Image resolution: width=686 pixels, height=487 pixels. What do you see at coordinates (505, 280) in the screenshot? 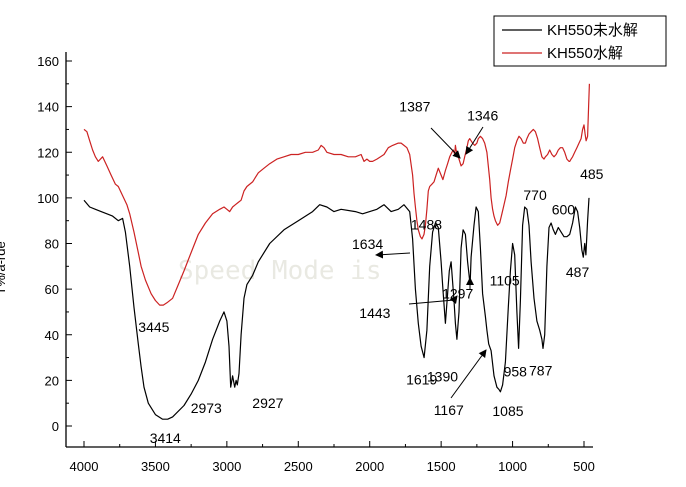
I see `peak-label-1105: 1105` at bounding box center [505, 280].